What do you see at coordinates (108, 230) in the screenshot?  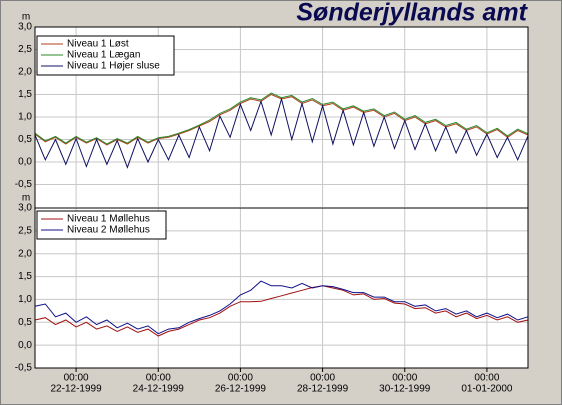 I see `legend-label: Niveau 2 Møllehus` at bounding box center [108, 230].